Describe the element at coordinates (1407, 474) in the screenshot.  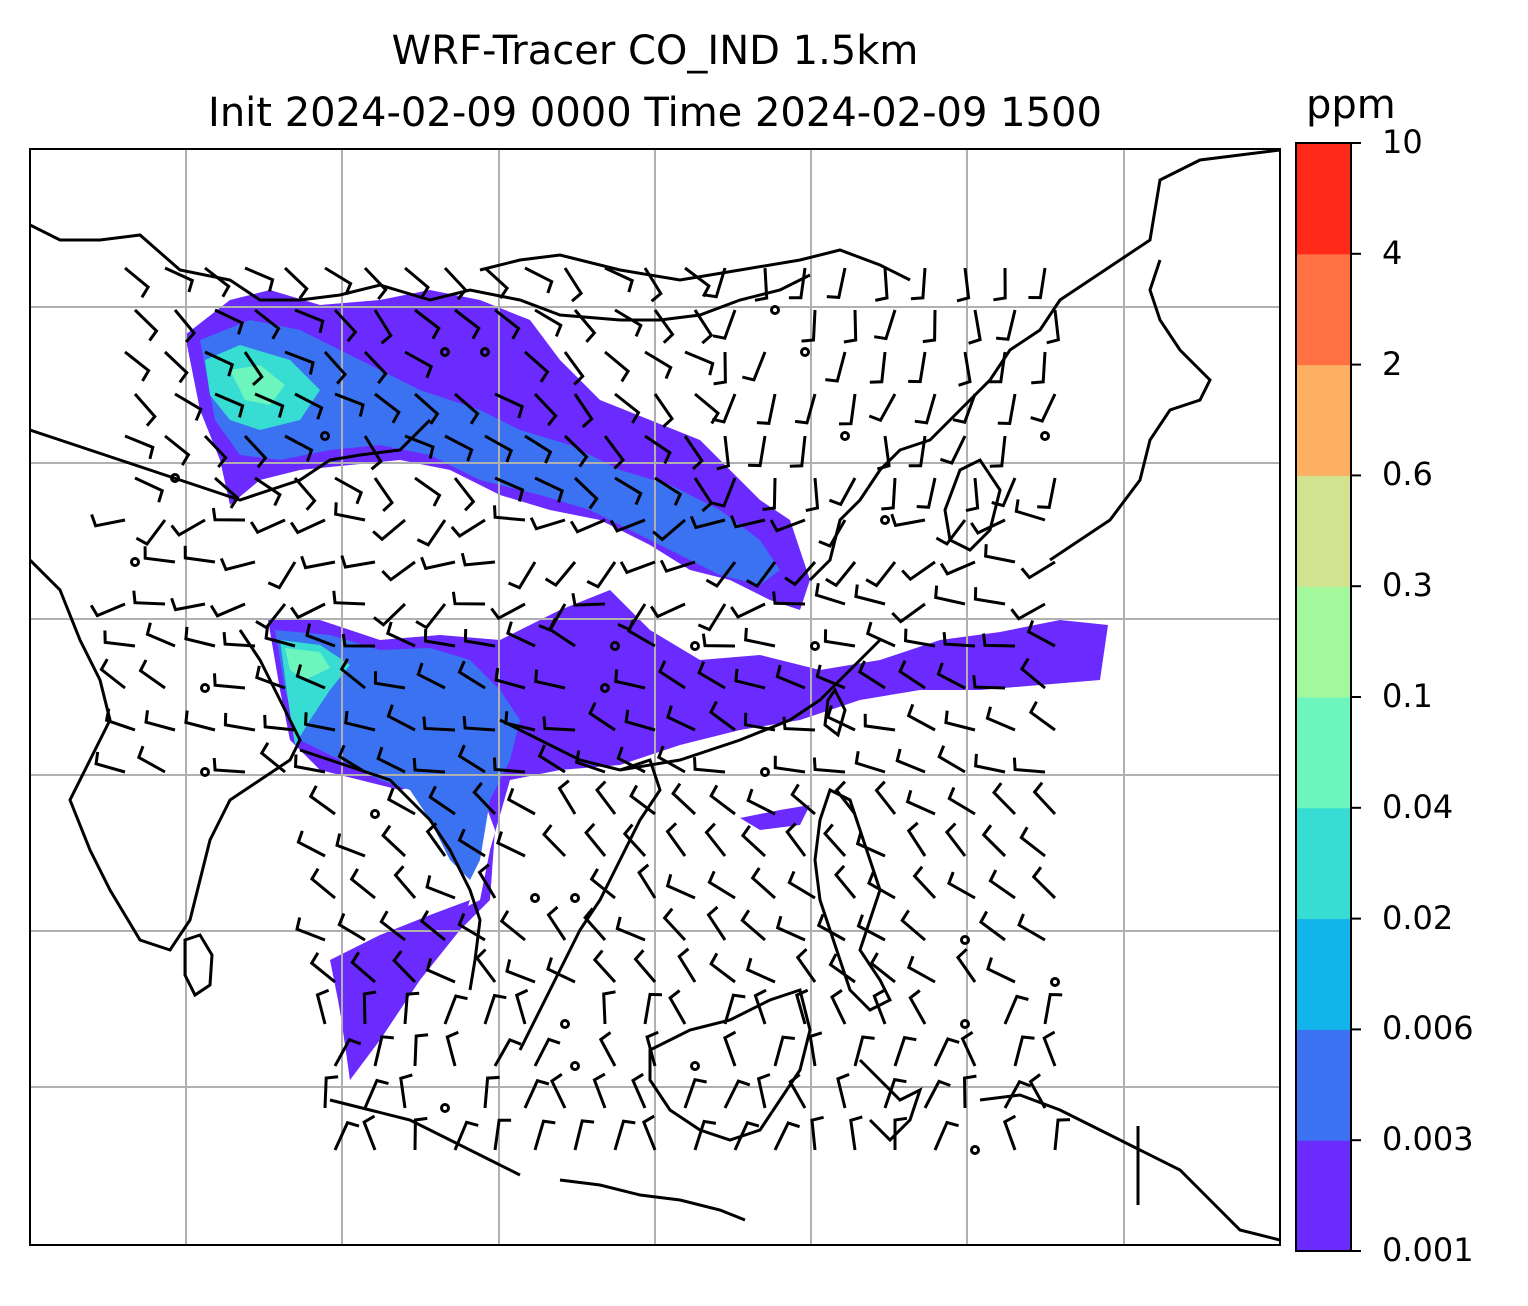
I see `colorbar-tick-label: 0.6` at that location.